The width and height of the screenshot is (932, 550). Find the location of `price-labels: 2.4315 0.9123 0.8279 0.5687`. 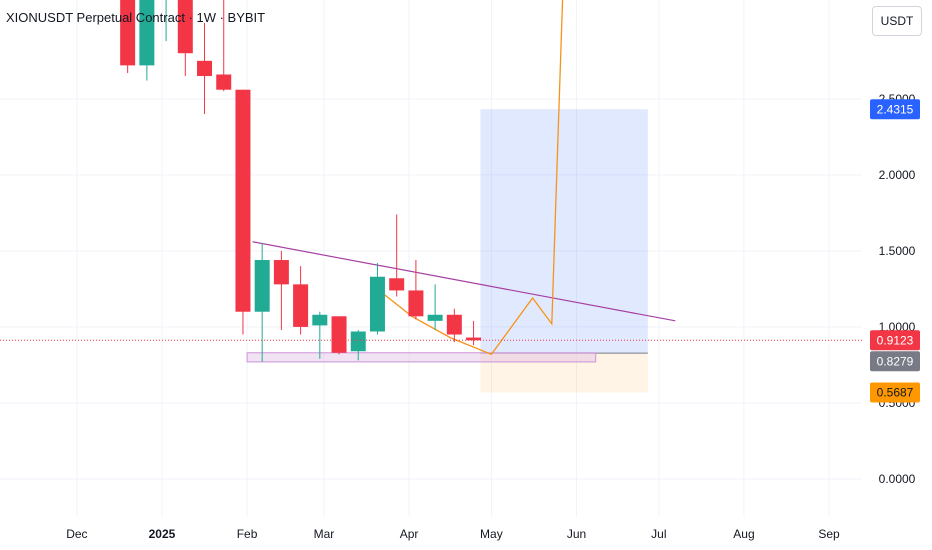

price-labels: 2.4315 0.9123 0.8279 0.5687 is located at coordinates (895, 251).